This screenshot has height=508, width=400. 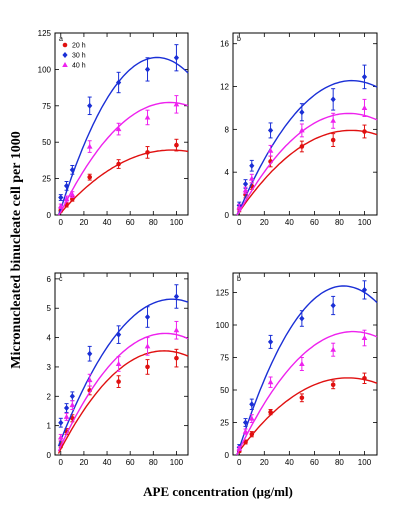 What do you see at coordinates (49, 396) in the screenshot?
I see `y-tick-label: 2` at bounding box center [49, 396].